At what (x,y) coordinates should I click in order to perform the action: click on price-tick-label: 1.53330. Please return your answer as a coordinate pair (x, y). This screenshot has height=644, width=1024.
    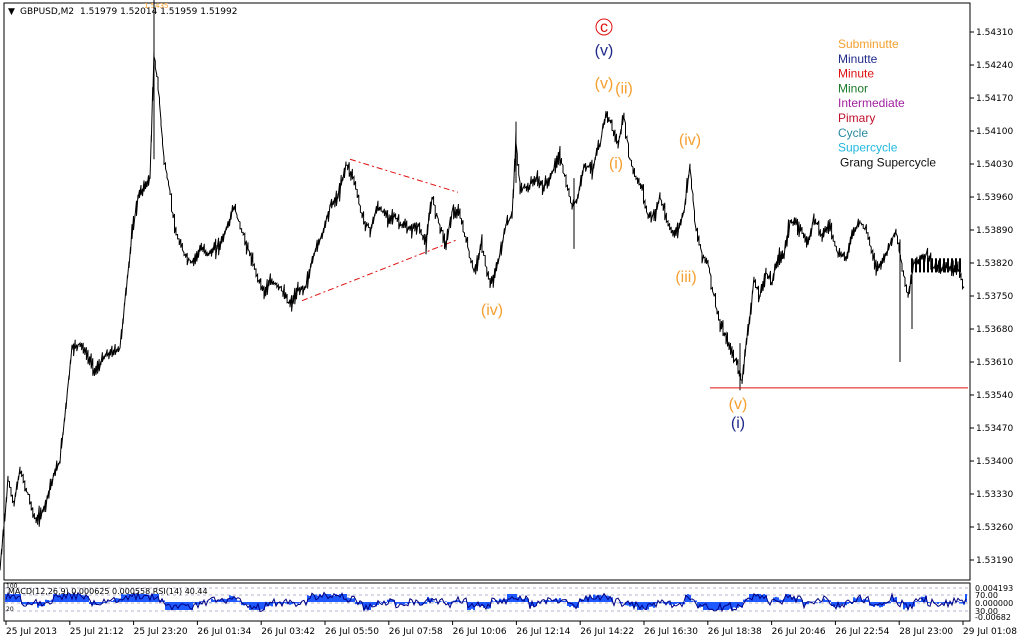
    Looking at the image, I should click on (994, 495).